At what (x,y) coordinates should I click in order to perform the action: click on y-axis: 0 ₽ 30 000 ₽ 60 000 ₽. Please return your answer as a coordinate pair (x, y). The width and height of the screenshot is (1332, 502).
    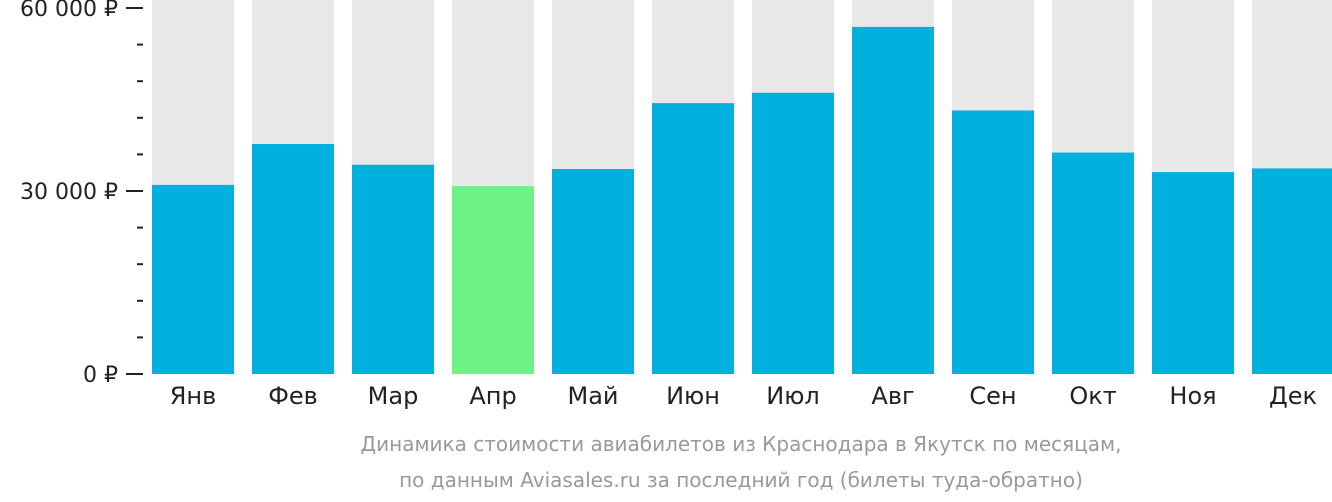
    Looking at the image, I should click on (81, 194).